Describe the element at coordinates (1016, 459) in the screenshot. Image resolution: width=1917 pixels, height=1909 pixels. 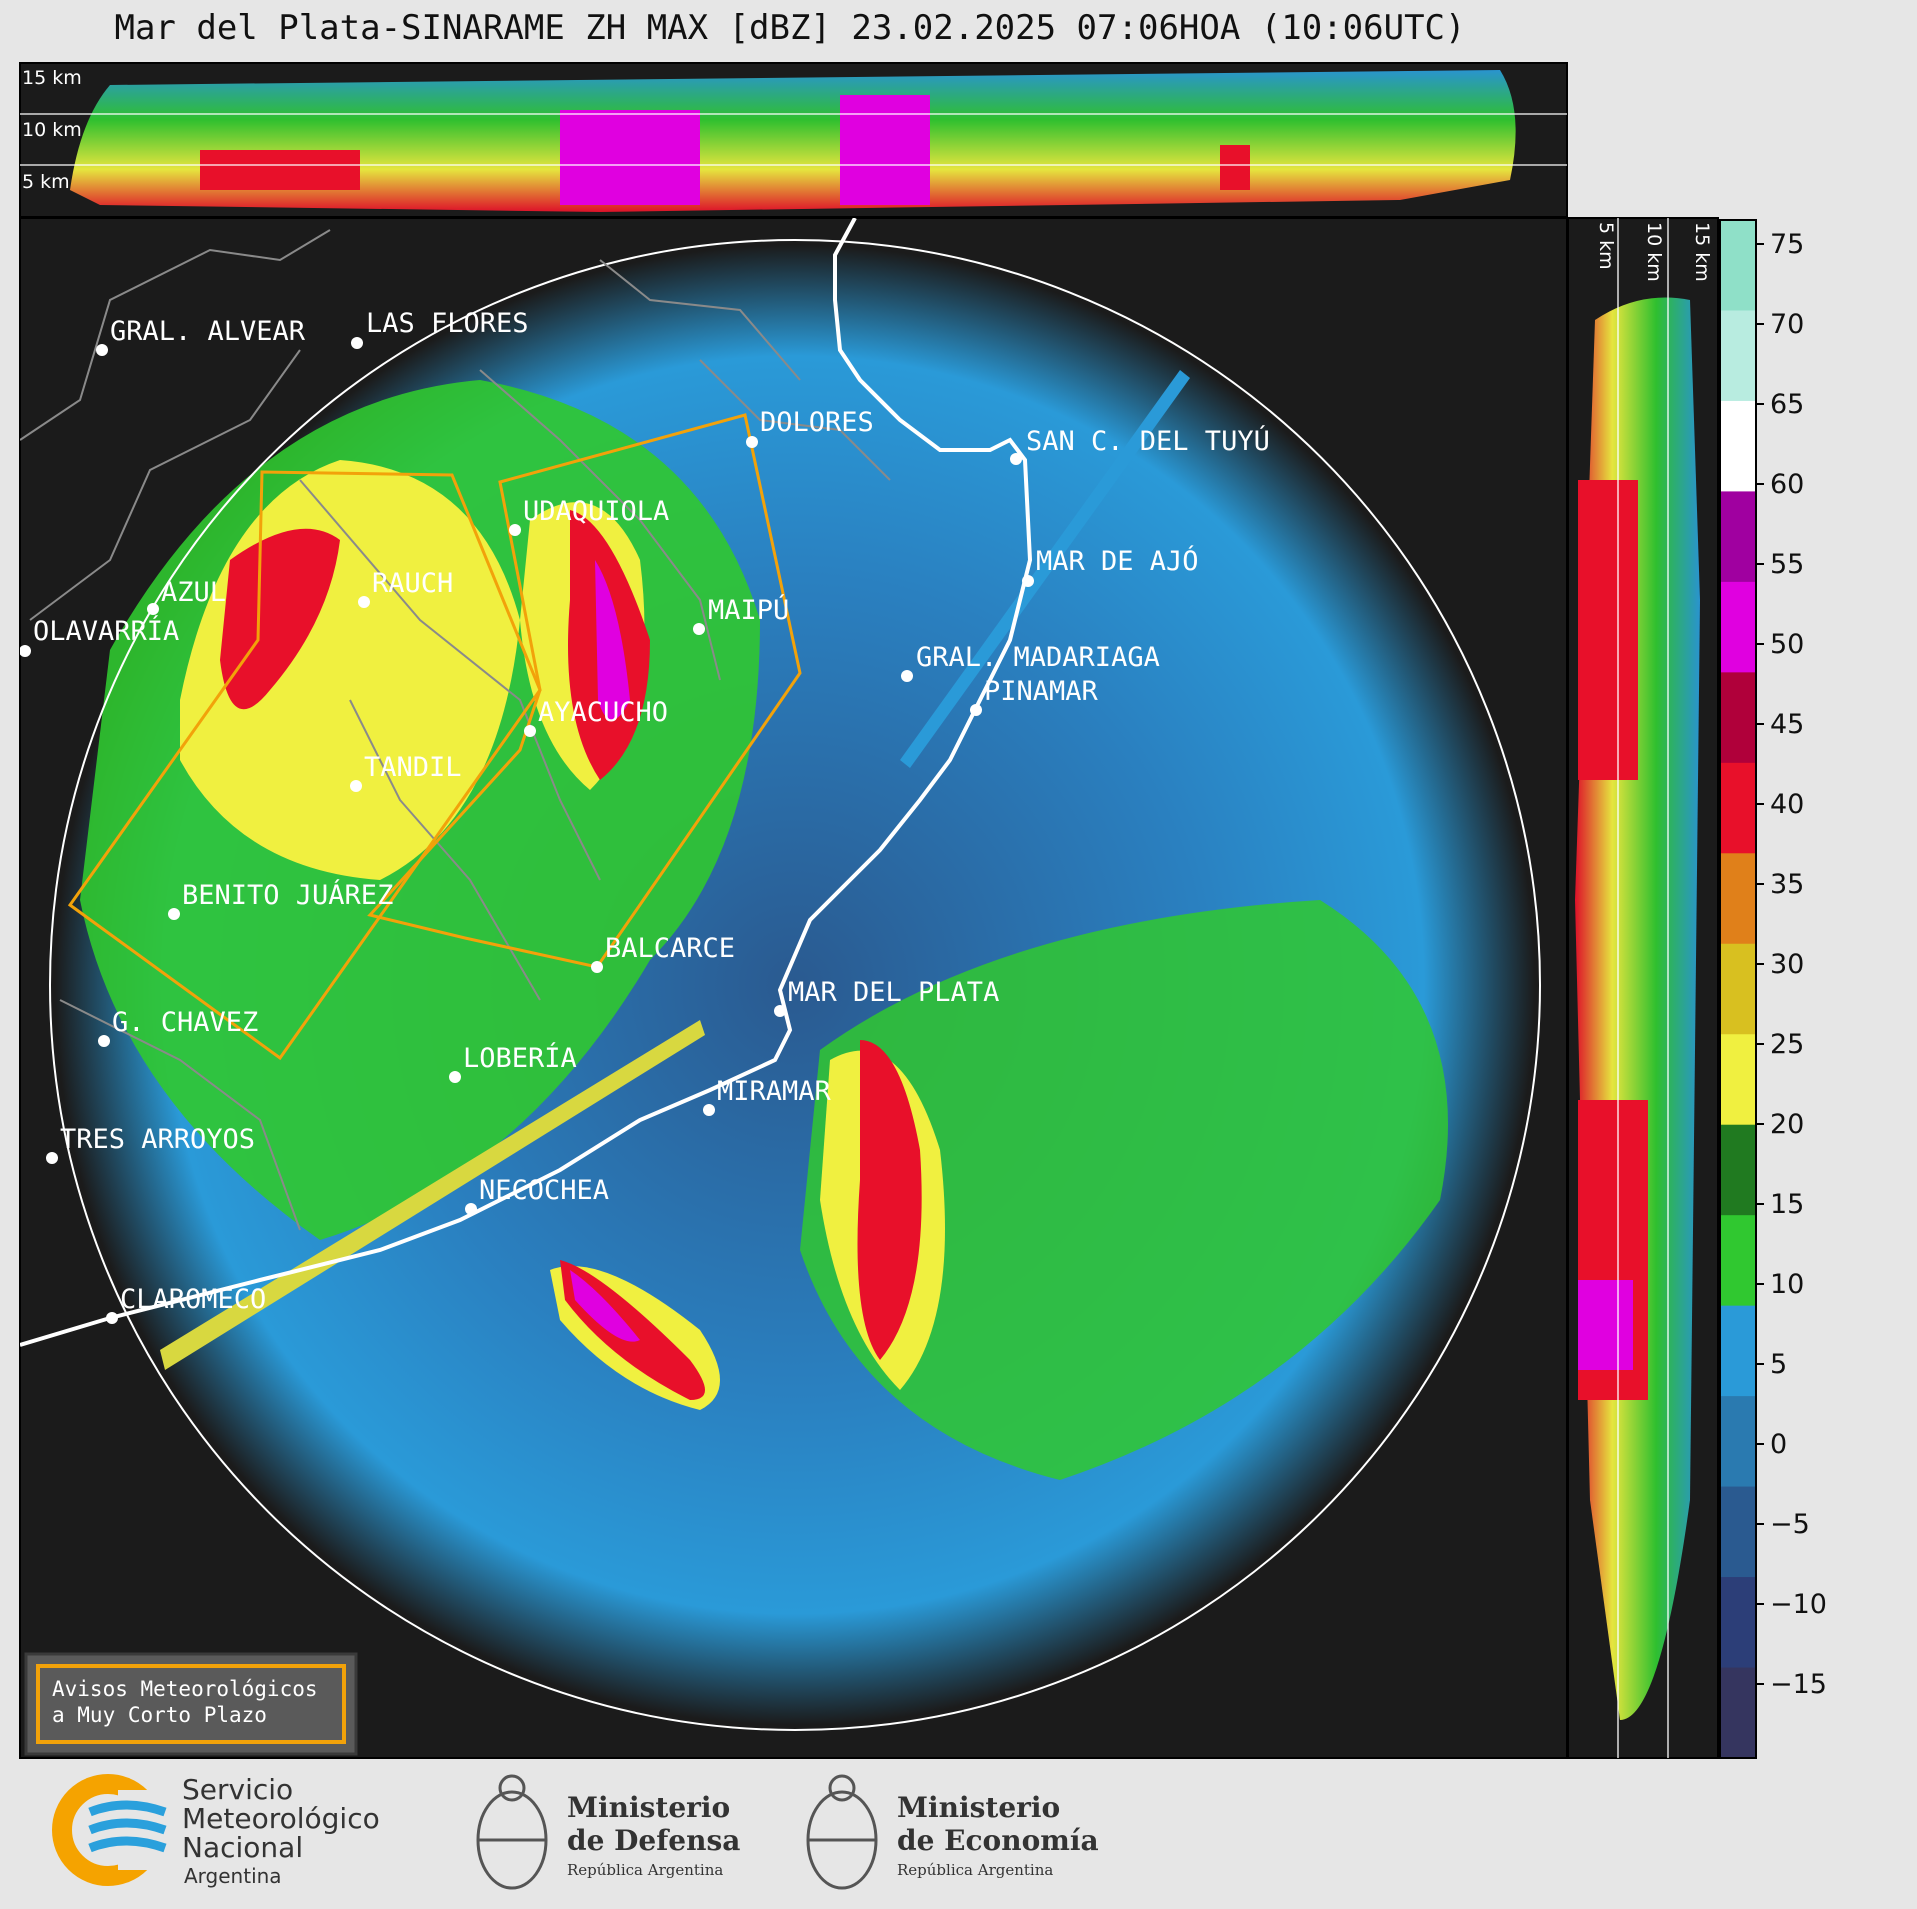
I see `city-dot-san-c-del-tuyu` at that location.